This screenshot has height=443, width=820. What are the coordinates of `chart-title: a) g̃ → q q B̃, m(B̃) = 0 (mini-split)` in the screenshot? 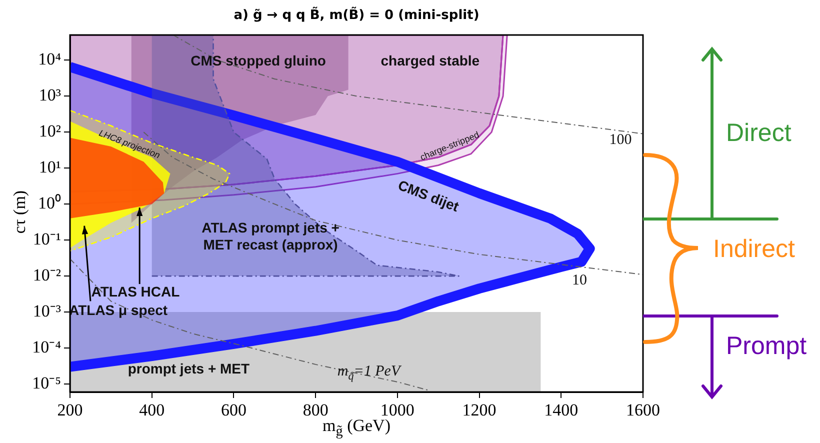 It's located at (356, 15).